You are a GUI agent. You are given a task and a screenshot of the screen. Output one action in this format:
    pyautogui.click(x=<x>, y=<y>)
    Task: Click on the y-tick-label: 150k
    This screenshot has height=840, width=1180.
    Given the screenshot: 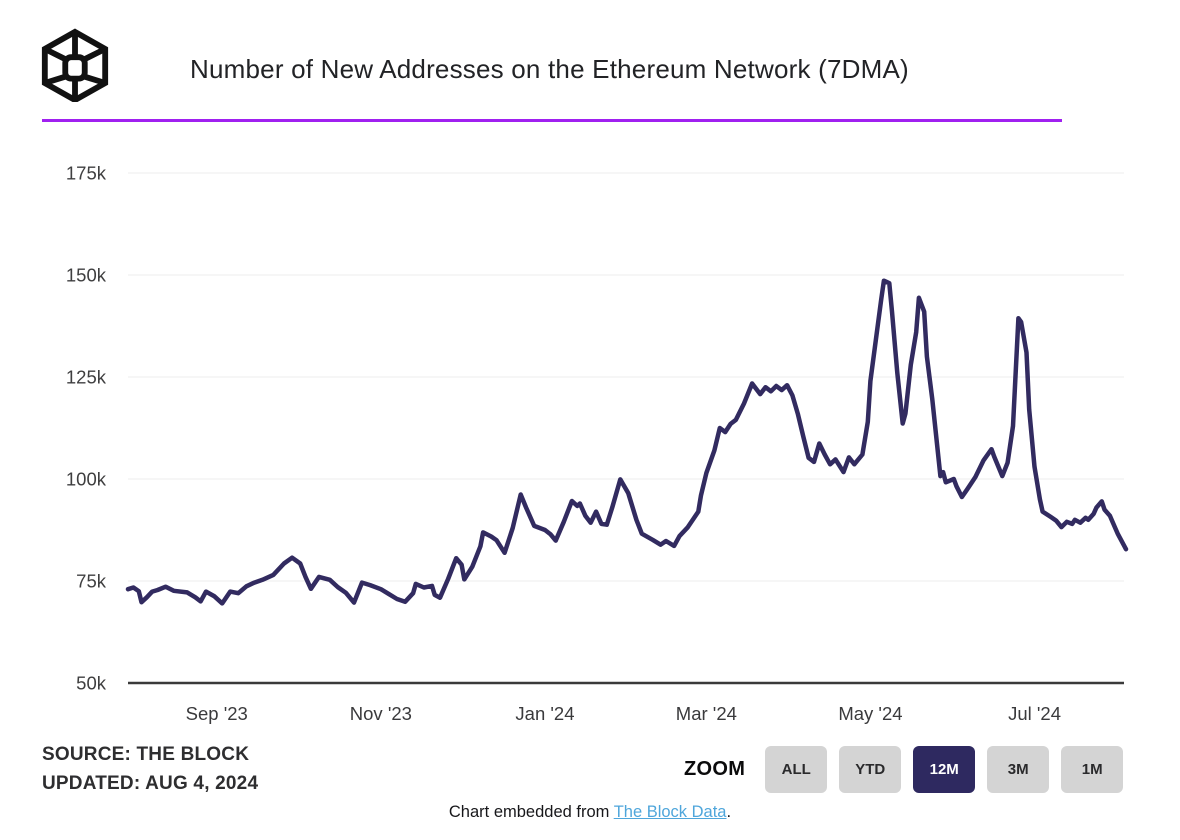 What is the action you would take?
    pyautogui.click(x=86, y=275)
    